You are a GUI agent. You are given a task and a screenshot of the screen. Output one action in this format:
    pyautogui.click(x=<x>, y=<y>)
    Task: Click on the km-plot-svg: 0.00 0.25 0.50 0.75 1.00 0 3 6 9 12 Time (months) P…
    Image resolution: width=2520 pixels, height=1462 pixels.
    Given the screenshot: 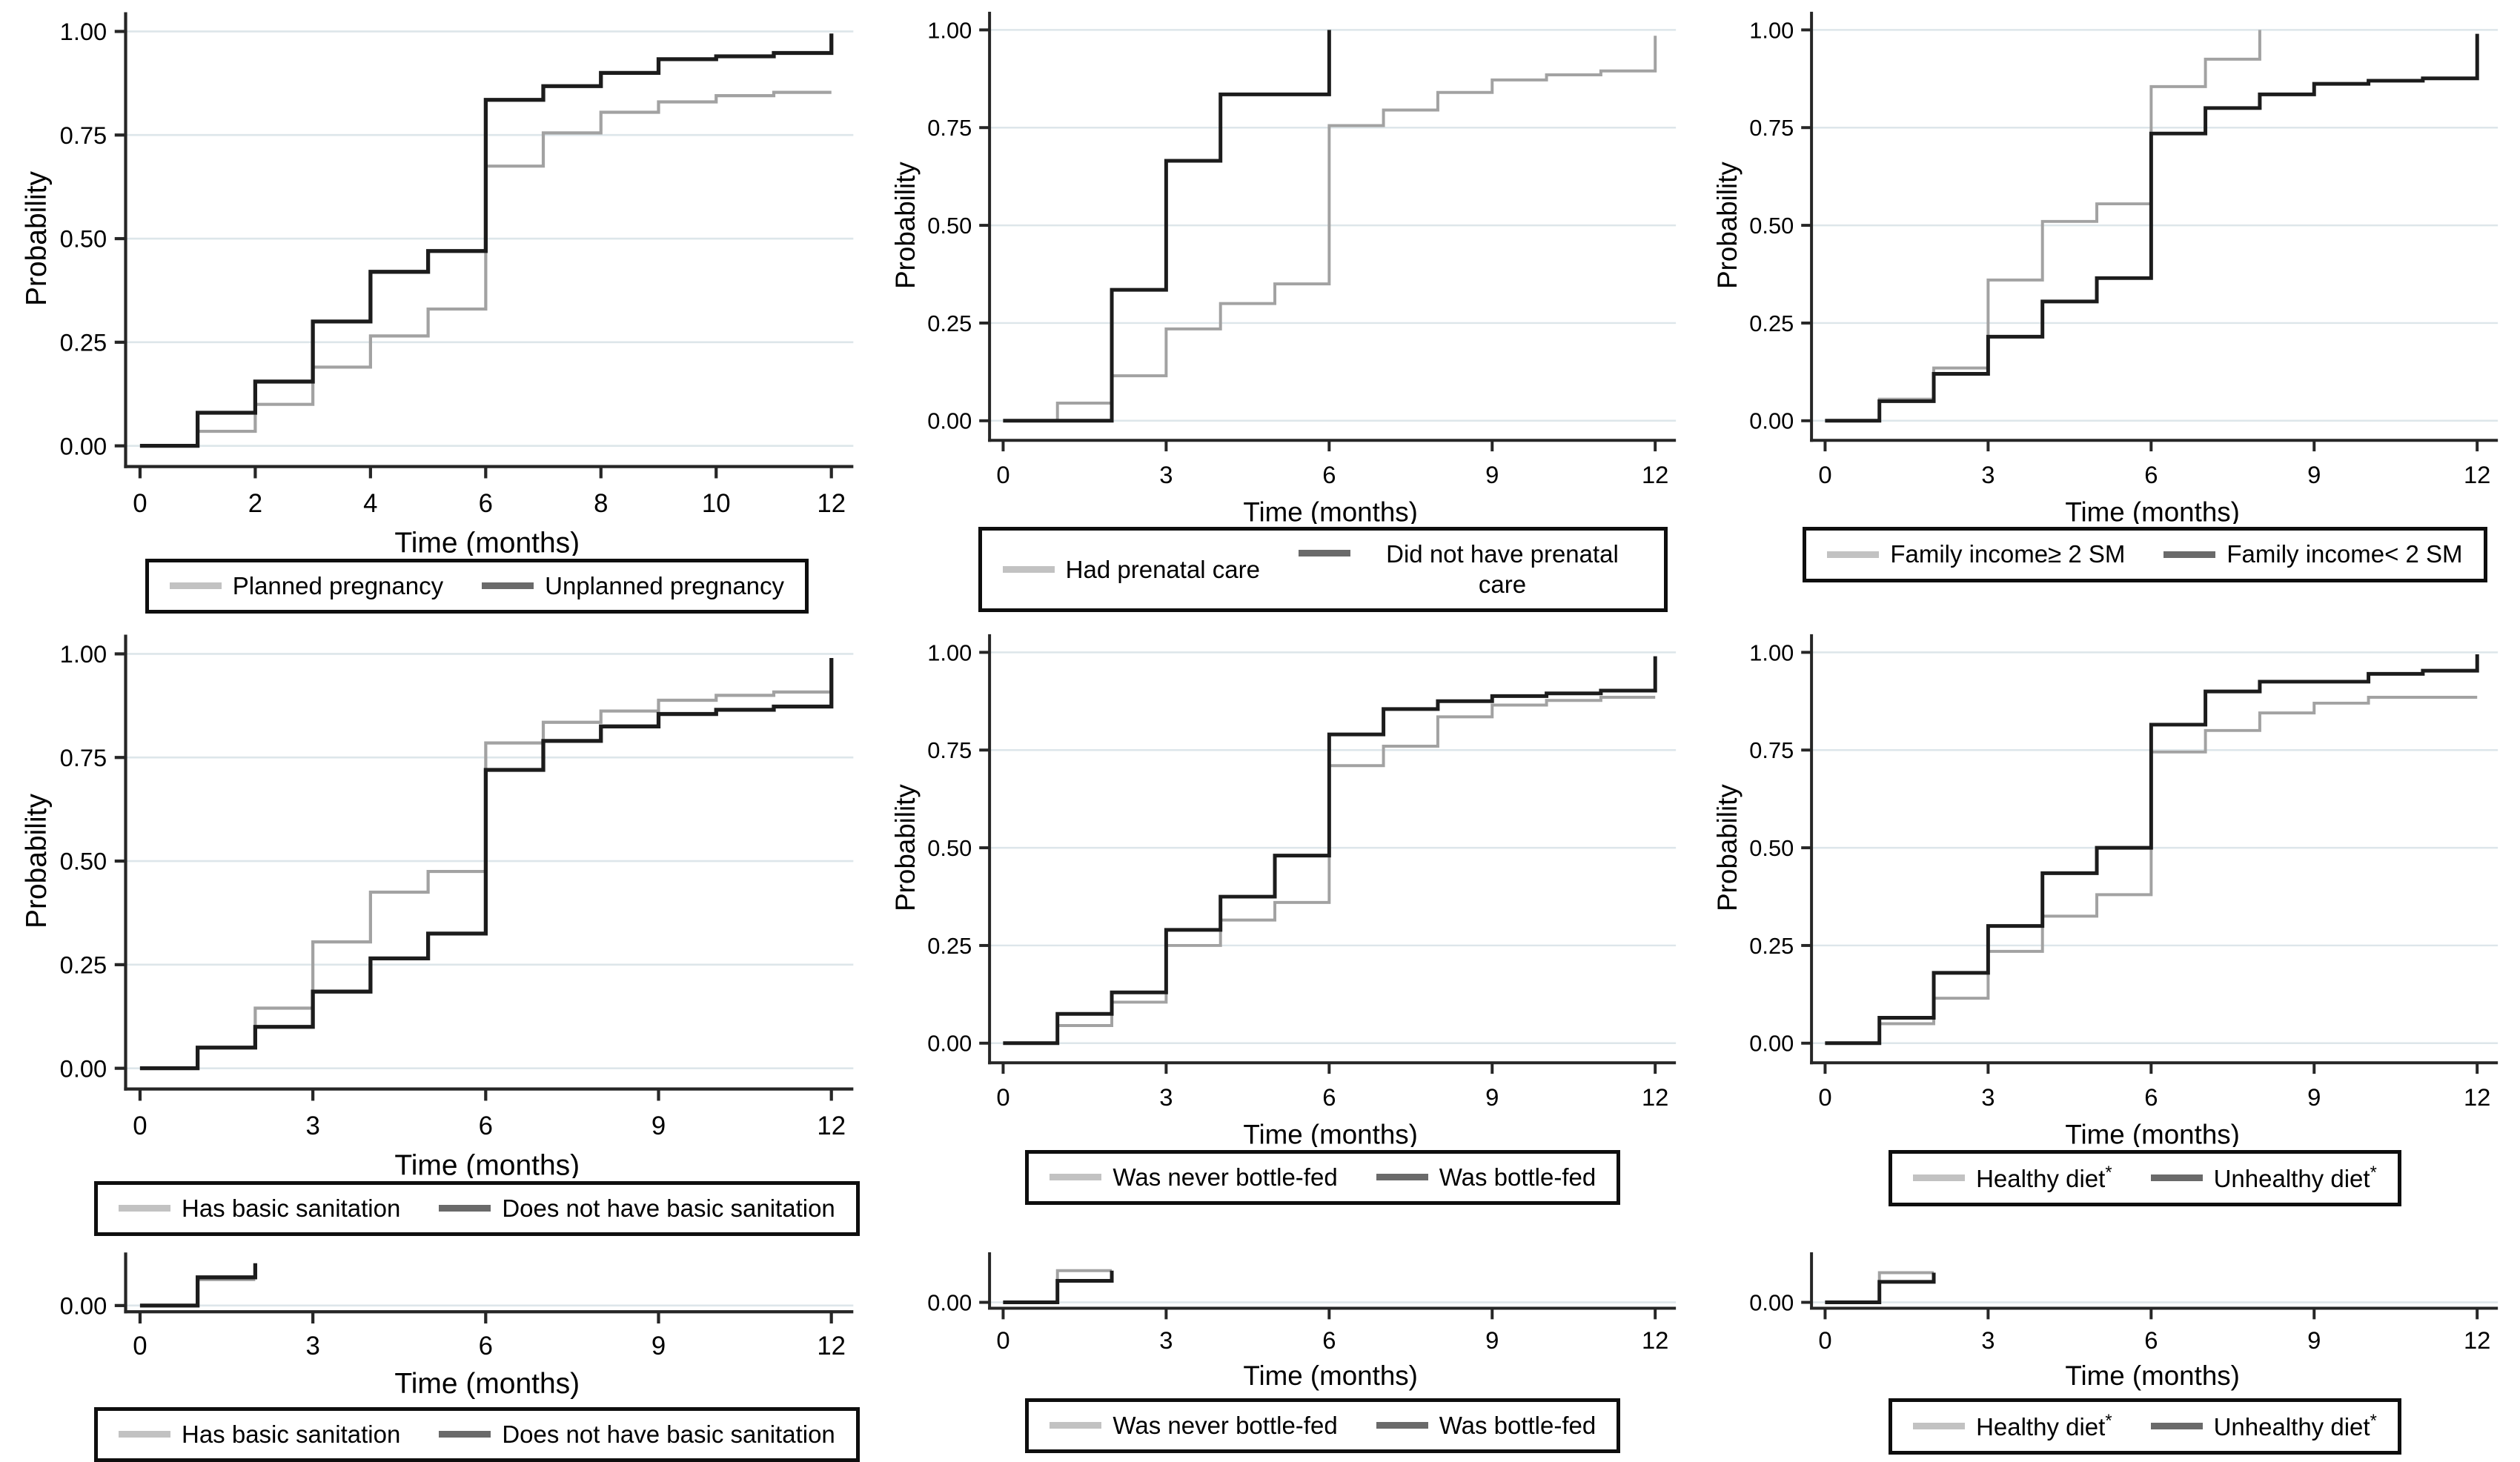 What is the action you would take?
    pyautogui.click(x=1283, y=267)
    